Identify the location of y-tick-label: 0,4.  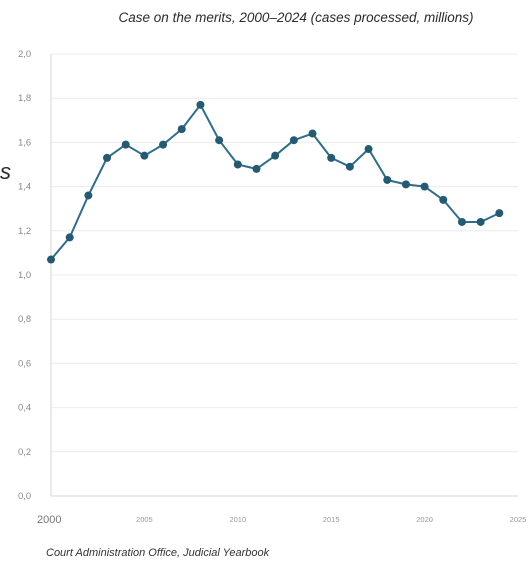
(24, 408).